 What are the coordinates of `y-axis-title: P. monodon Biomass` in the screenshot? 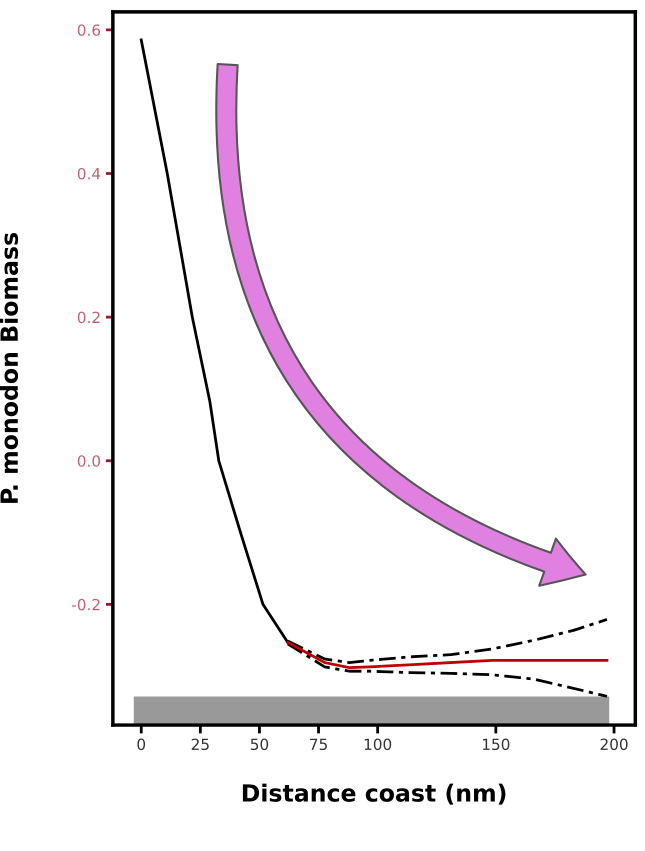 It's located at (9, 368).